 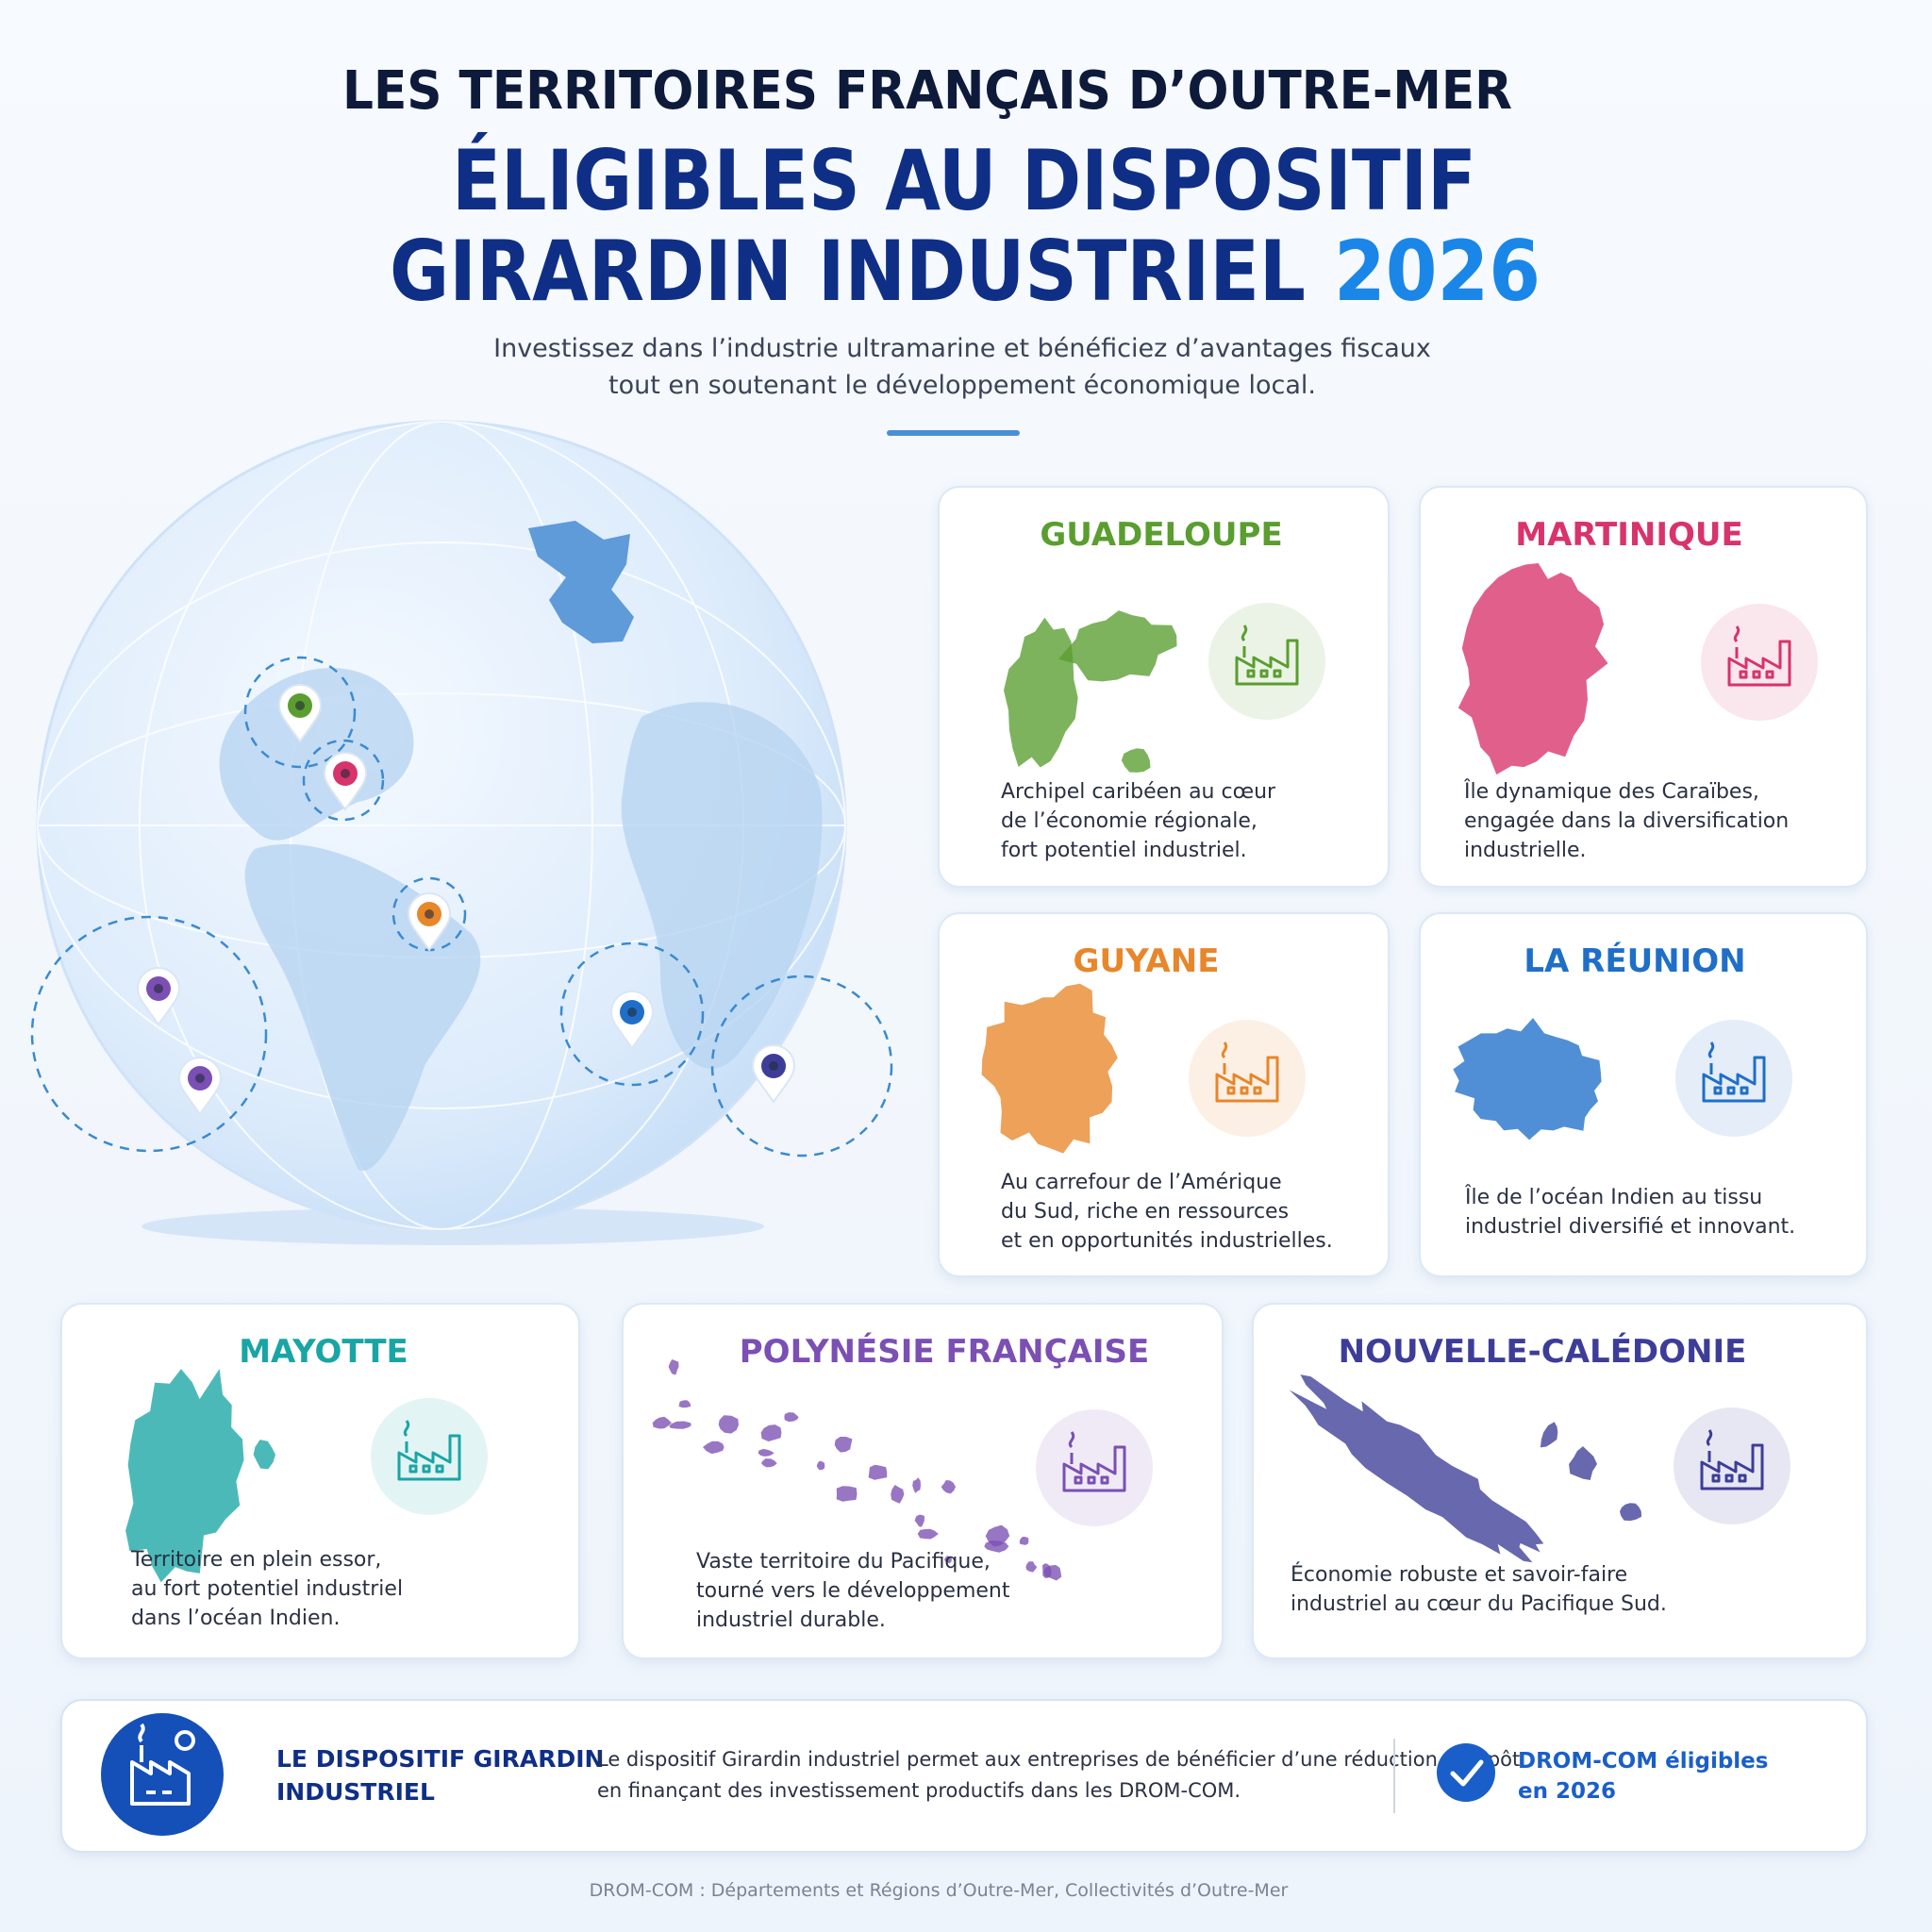 I want to click on card-description: Île dynamique des Caraïbes,, so click(x=1611, y=791).